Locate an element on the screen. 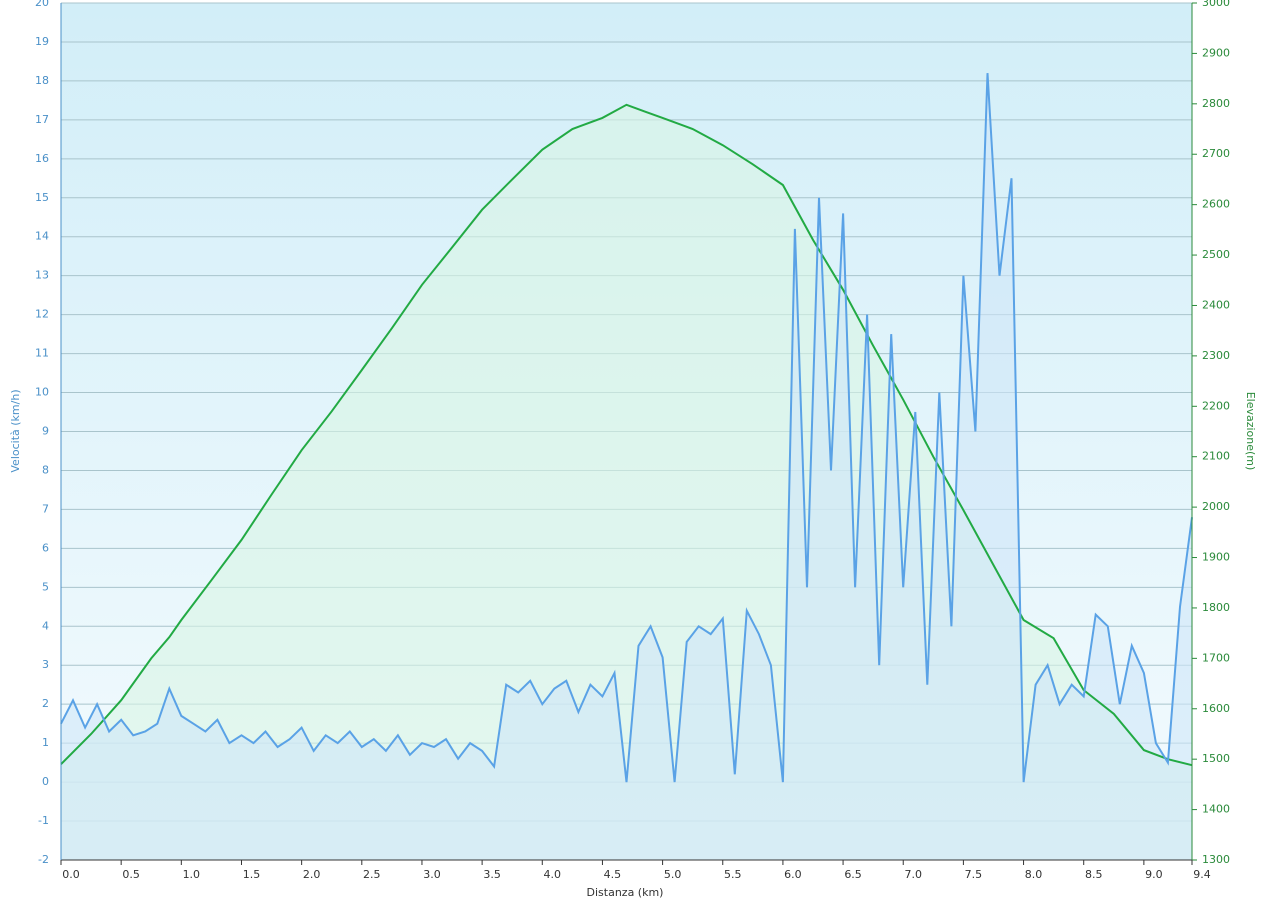 The width and height of the screenshot is (1267, 913). y-tick-label: -1 is located at coordinates (43, 820).